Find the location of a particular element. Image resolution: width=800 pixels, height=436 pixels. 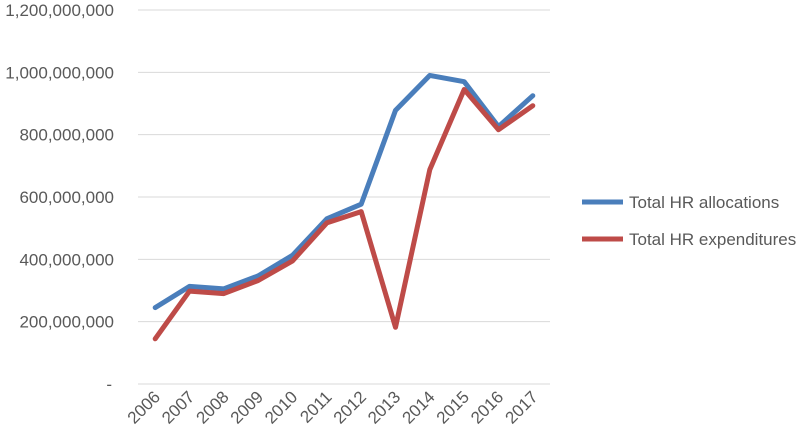

x-tick-label: 2011 is located at coordinates (315, 406).